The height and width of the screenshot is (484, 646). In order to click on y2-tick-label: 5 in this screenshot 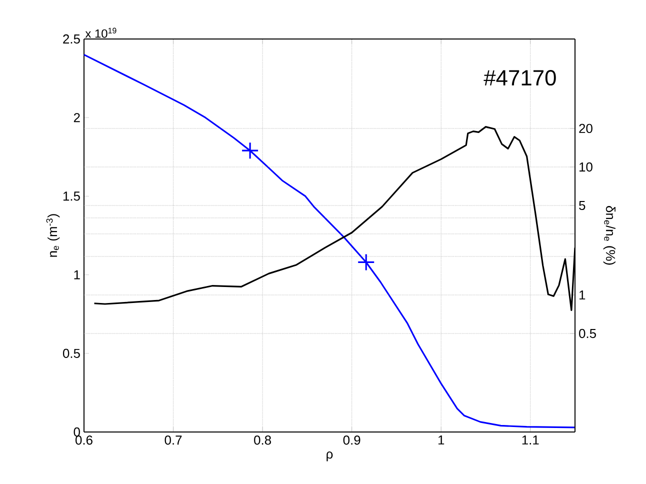, I will do `click(582, 205)`.